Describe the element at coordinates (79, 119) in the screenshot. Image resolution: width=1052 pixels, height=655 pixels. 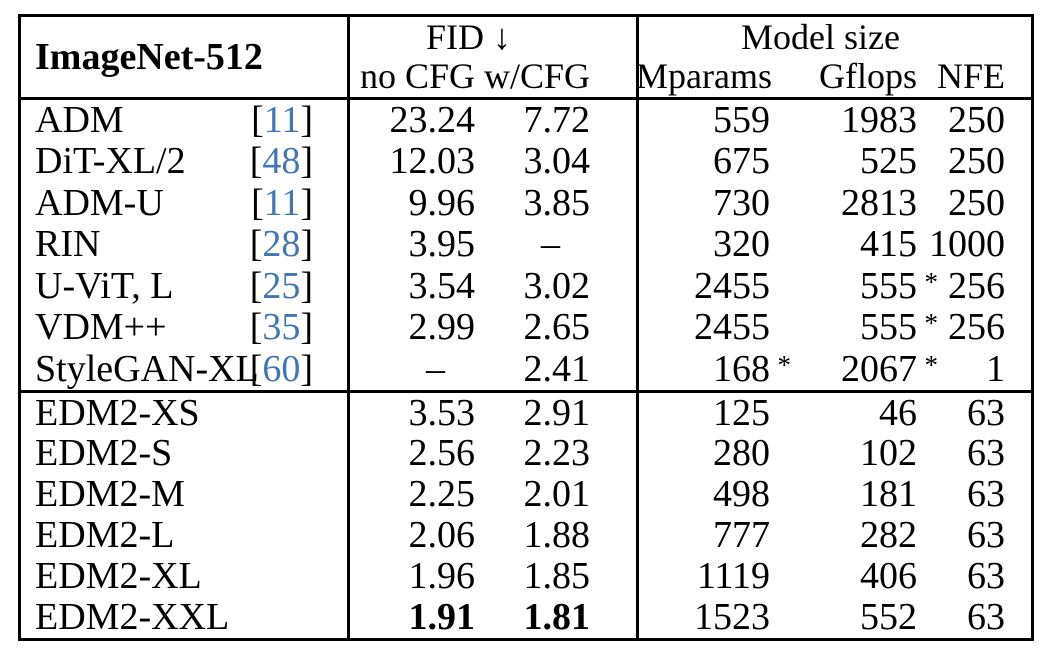
I see `model-name-cell: ADM` at that location.